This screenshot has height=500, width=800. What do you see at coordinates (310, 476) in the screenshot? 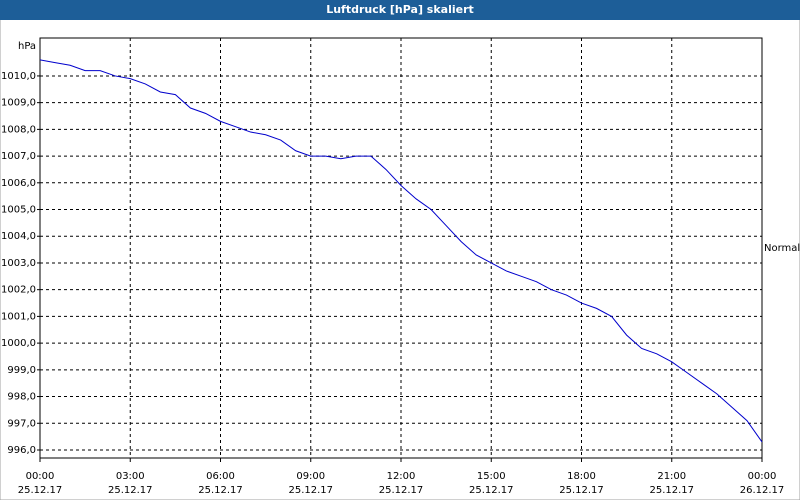
I see `x-tick-label: 09:00` at bounding box center [310, 476].